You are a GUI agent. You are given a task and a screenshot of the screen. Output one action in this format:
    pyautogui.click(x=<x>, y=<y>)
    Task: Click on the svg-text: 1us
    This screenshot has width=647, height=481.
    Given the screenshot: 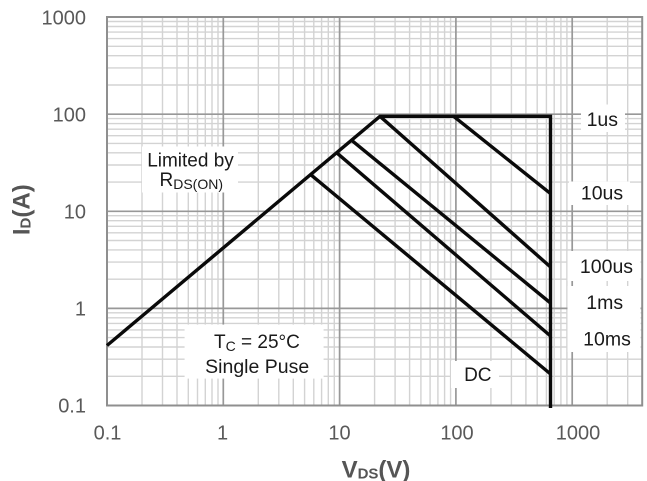 What is the action you would take?
    pyautogui.click(x=603, y=120)
    